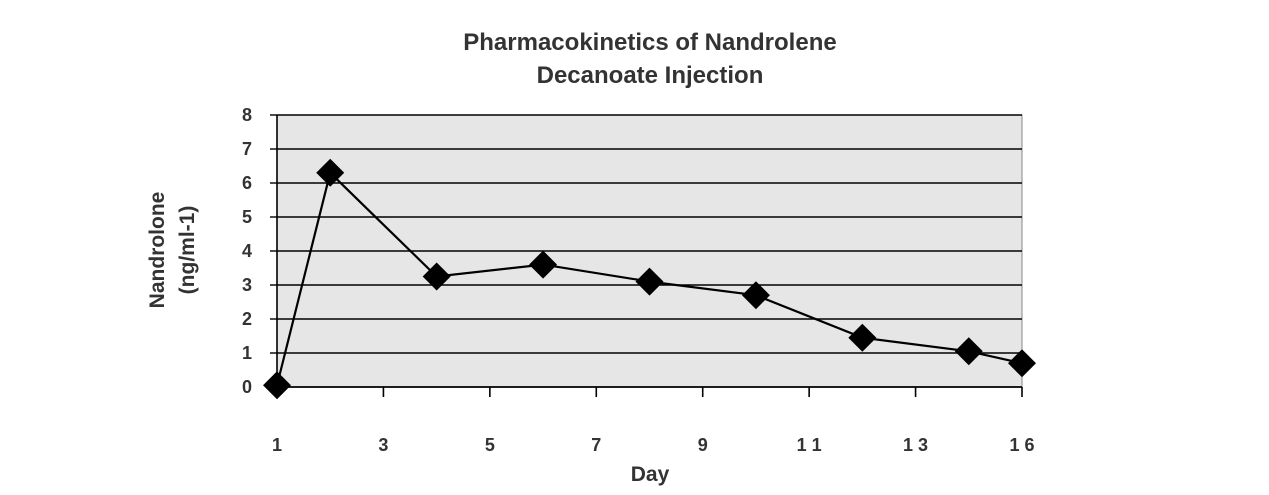 This screenshot has height=495, width=1269. What do you see at coordinates (383, 445) in the screenshot?
I see `x-tick-label: 3` at bounding box center [383, 445].